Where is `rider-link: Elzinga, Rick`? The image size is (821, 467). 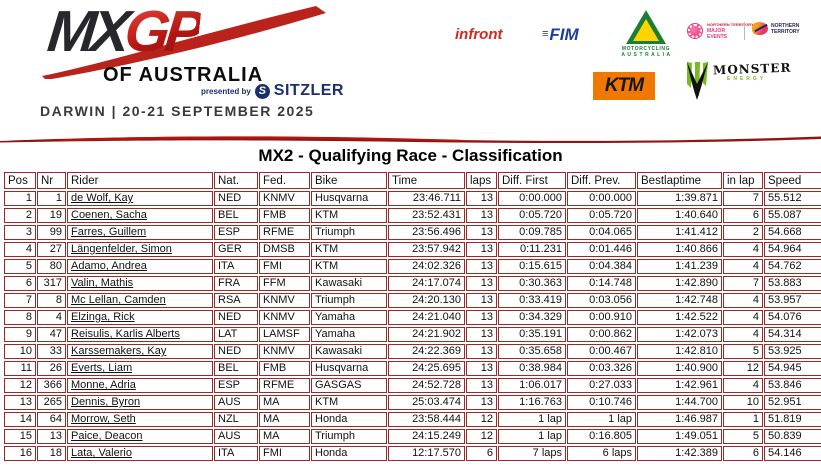 rider-link: Elzinga, Rick is located at coordinates (140, 317).